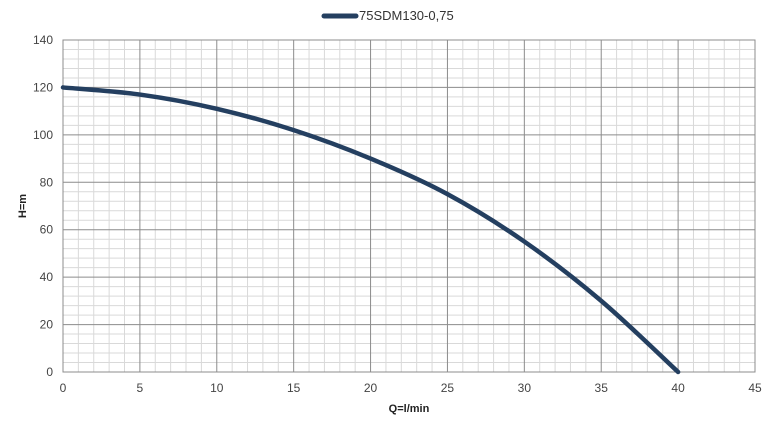  I want to click on y-tick-label: 20, so click(47, 325).